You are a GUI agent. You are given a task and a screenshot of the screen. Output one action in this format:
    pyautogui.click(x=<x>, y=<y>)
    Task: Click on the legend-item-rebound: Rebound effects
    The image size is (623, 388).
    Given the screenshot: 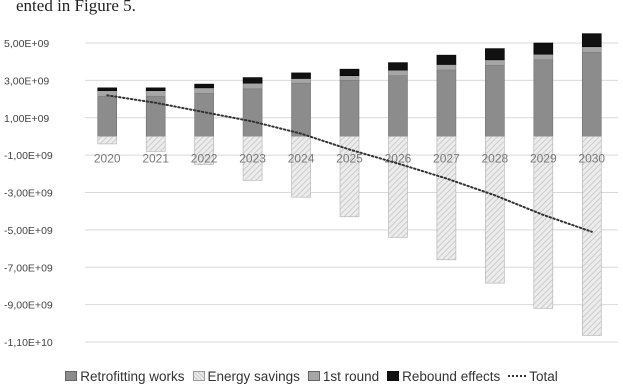 What is the action you would take?
    pyautogui.click(x=443, y=376)
    